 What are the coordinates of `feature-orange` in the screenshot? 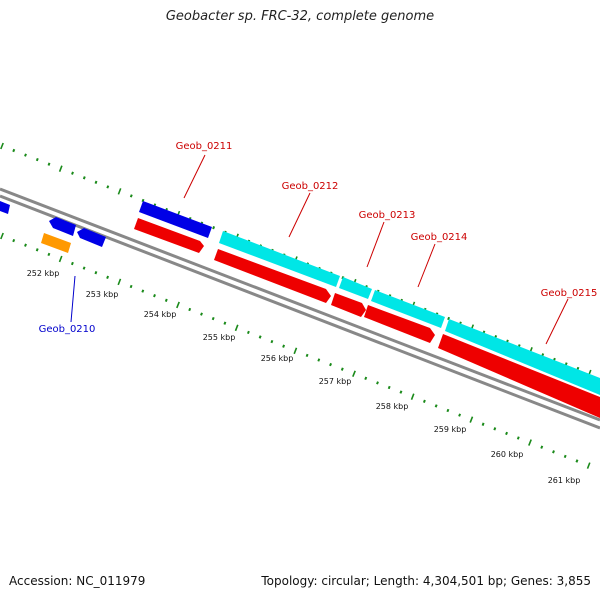 It's located at (56, 243).